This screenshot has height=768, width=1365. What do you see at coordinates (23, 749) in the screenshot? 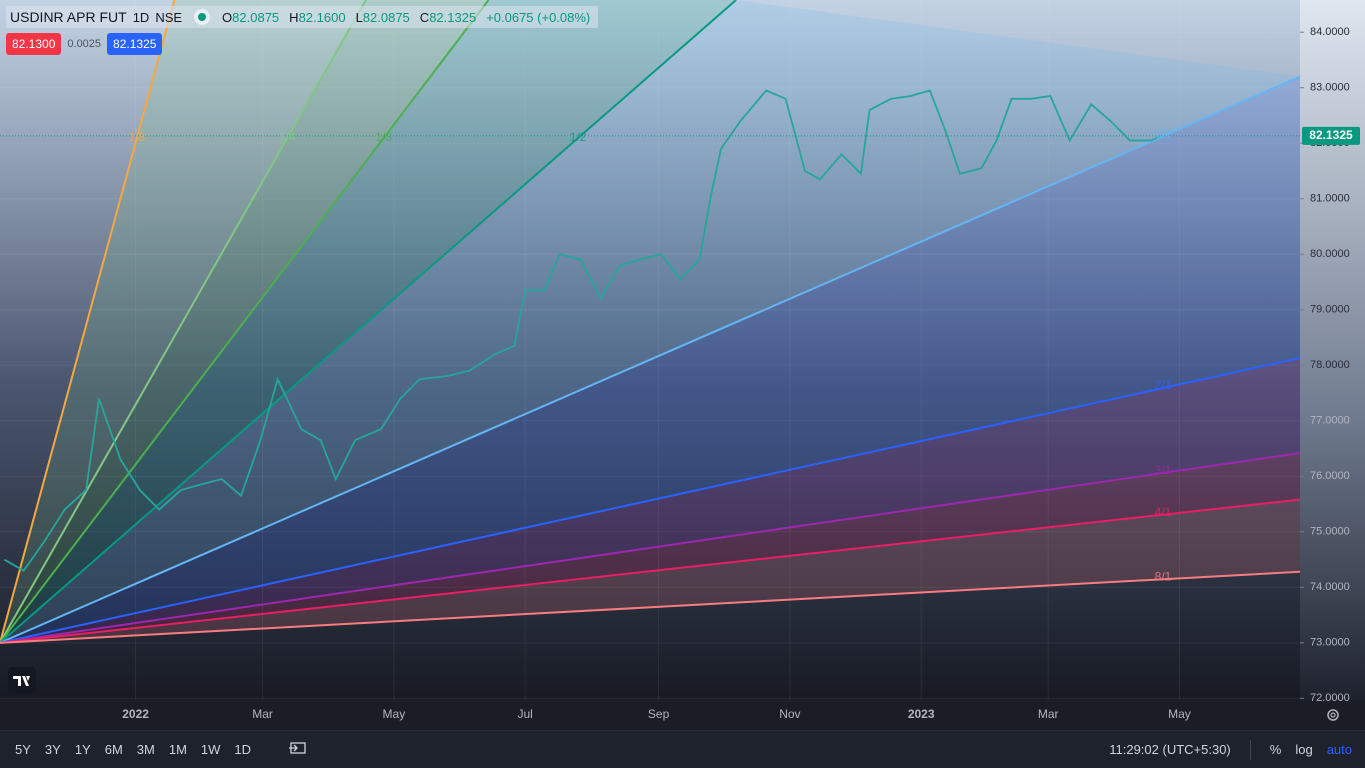
I see `range-button: 5Y` at bounding box center [23, 749].